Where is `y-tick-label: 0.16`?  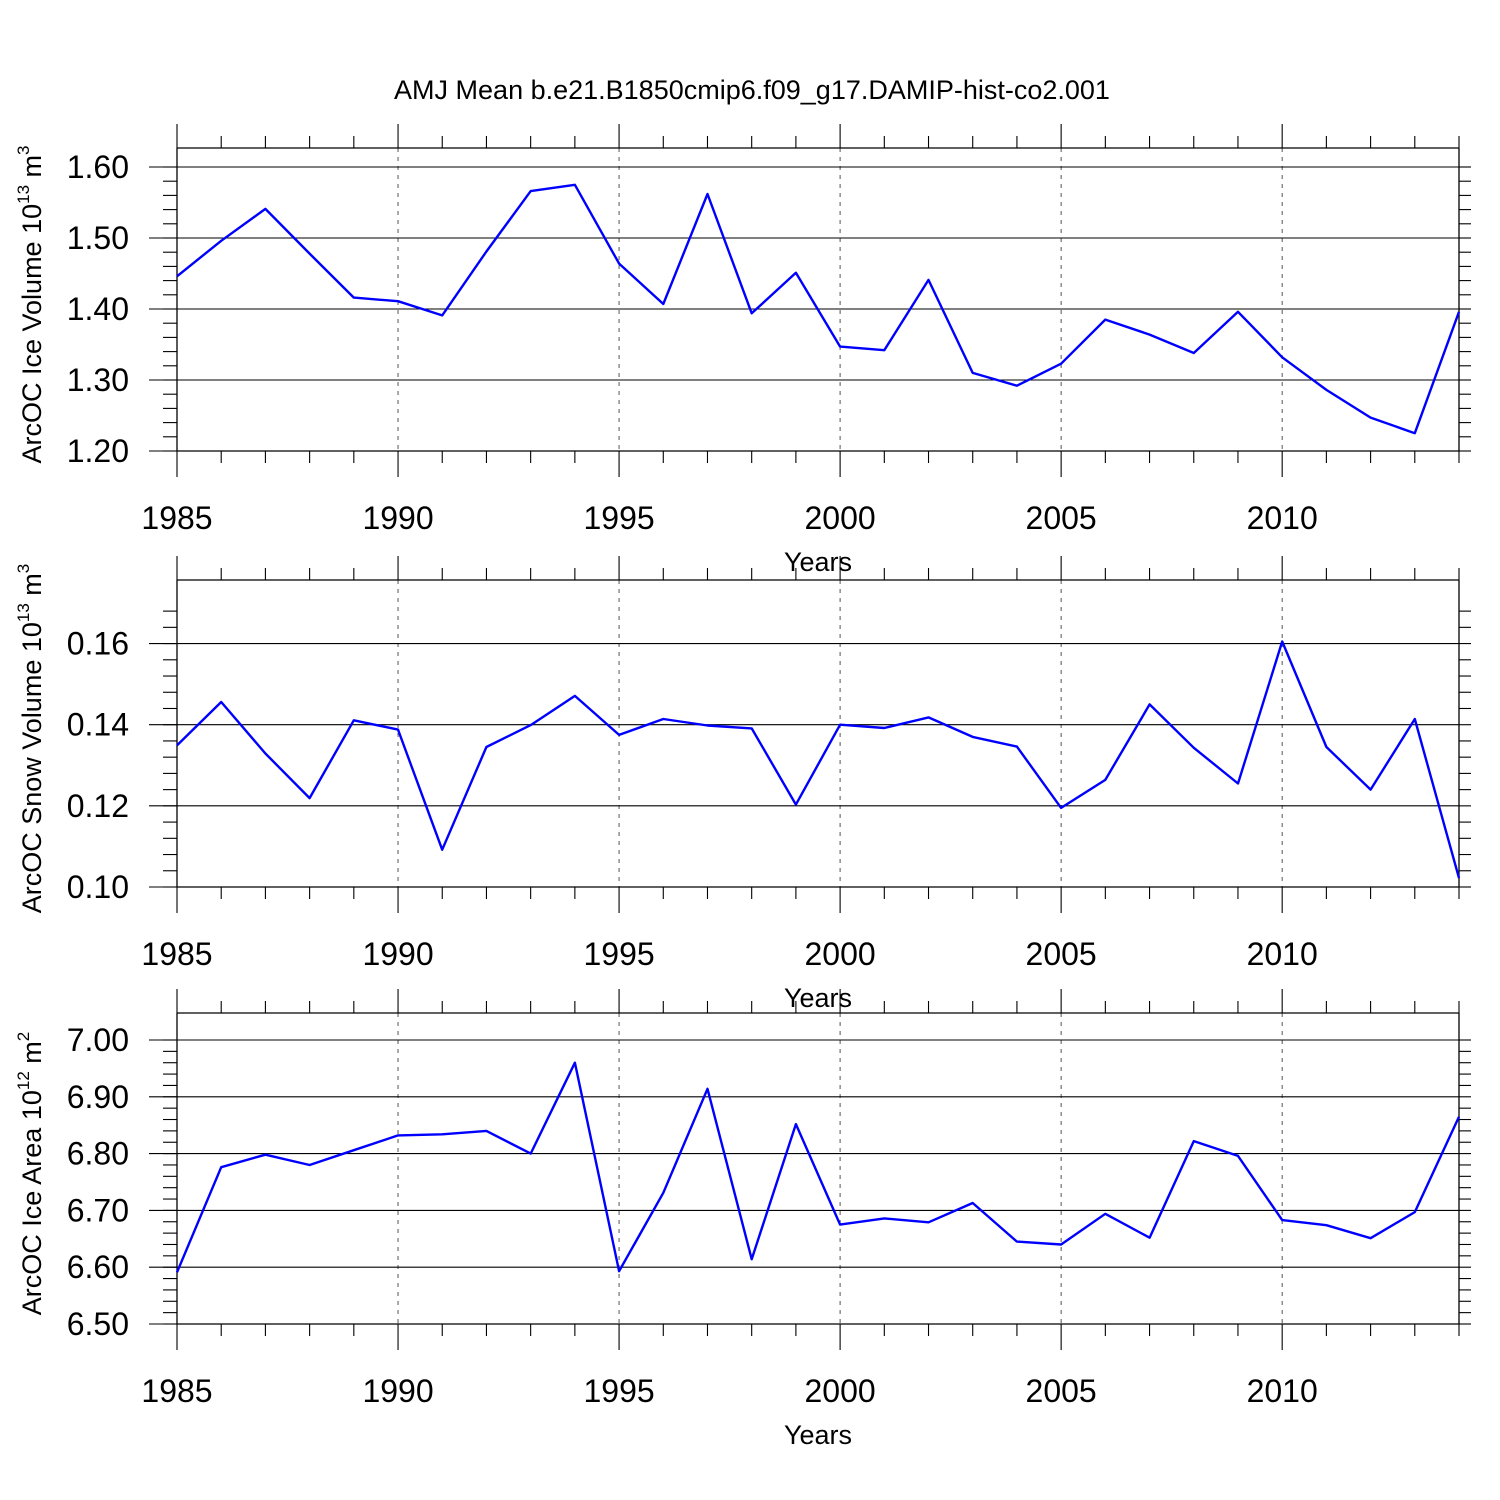 y-tick-label: 0.16 is located at coordinates (98, 644).